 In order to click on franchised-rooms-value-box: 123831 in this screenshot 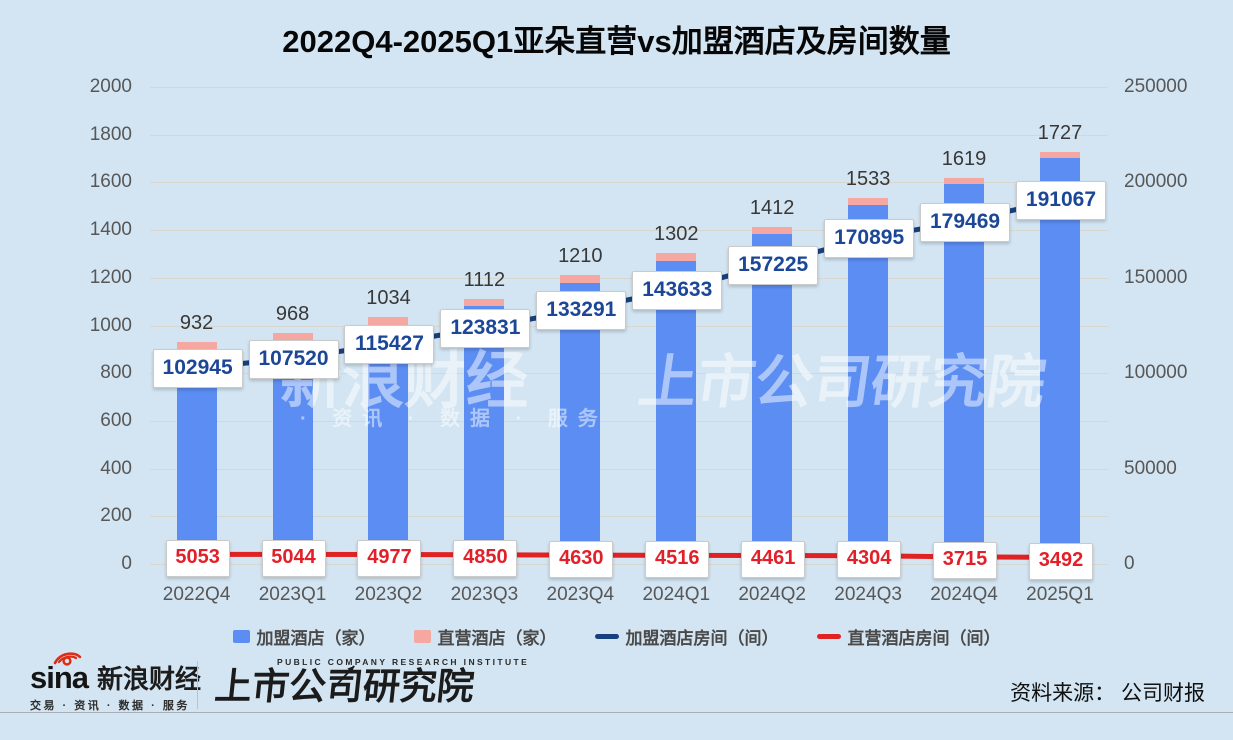, I will do `click(485, 329)`.